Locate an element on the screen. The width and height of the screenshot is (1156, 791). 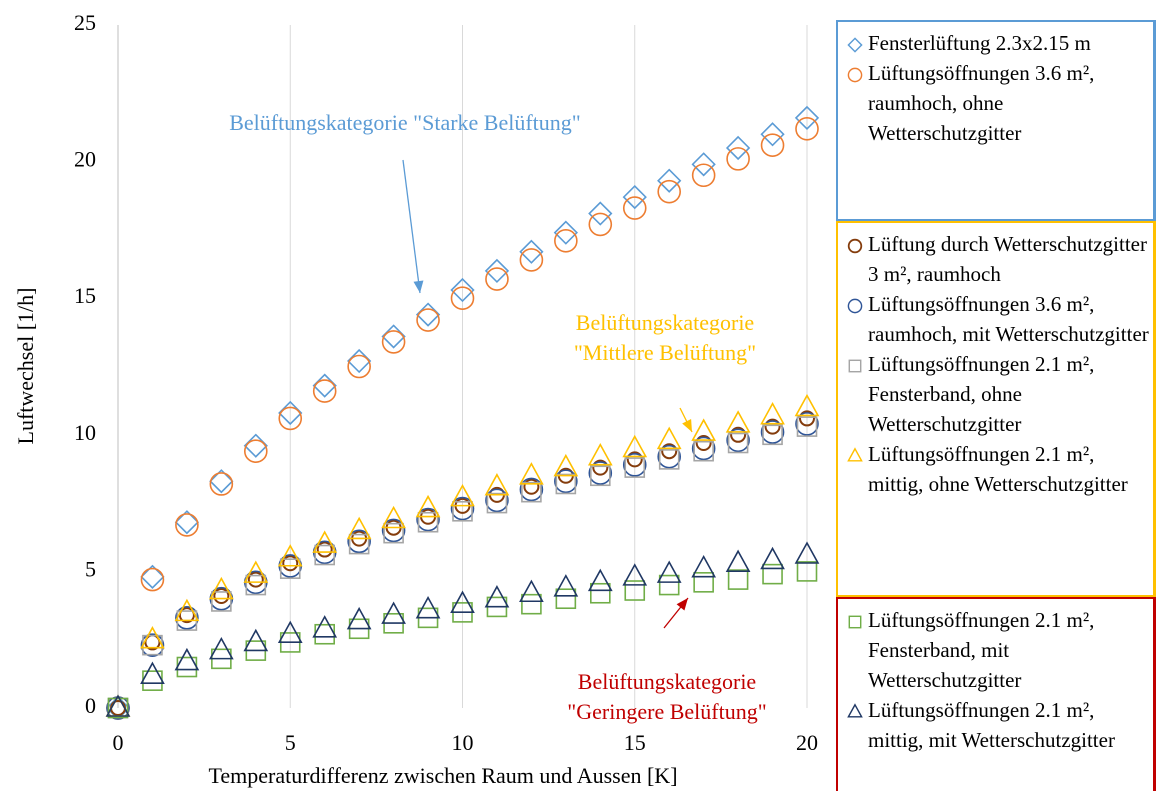
x-tick-label: 5 is located at coordinates (290, 742).